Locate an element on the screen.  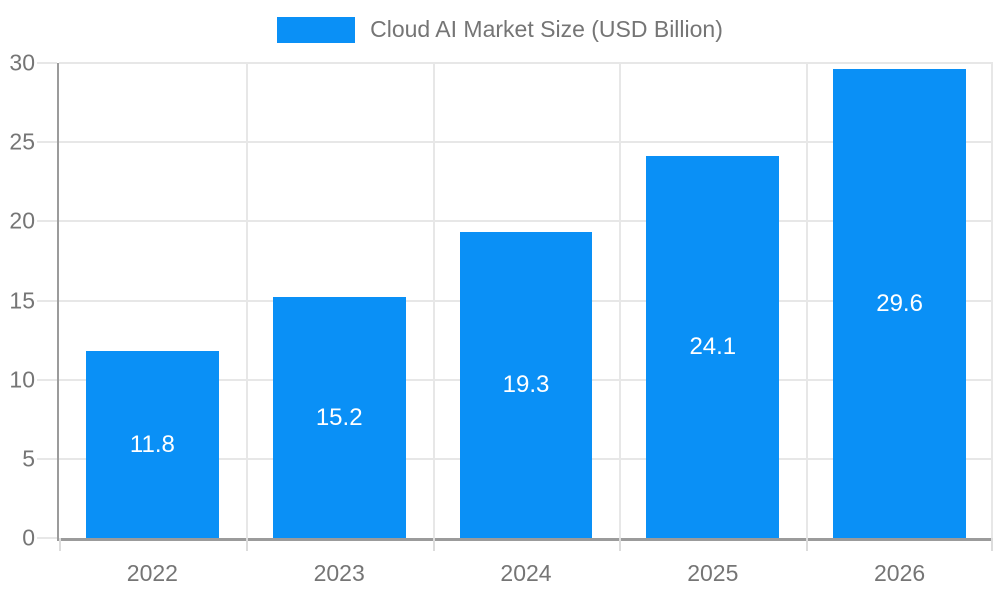
bar-2023: 15.2 is located at coordinates (339, 417).